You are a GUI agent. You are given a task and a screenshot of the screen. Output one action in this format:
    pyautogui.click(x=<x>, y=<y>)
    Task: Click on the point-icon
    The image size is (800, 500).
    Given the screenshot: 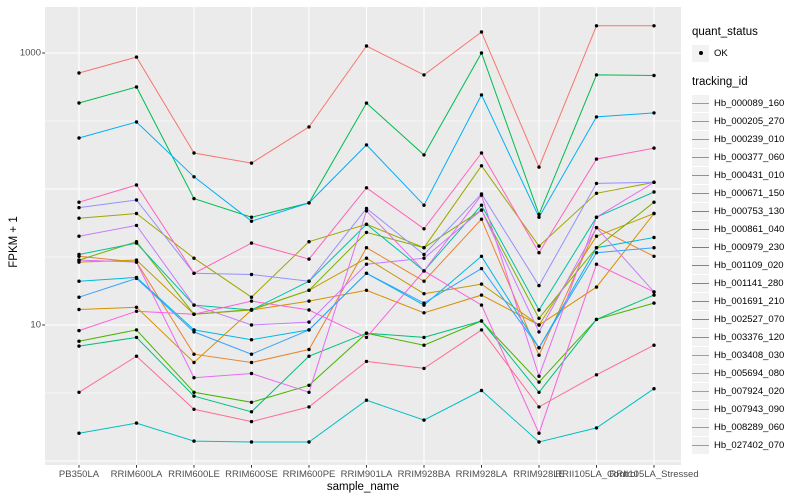 What is the action you would take?
    pyautogui.click(x=700, y=53)
    